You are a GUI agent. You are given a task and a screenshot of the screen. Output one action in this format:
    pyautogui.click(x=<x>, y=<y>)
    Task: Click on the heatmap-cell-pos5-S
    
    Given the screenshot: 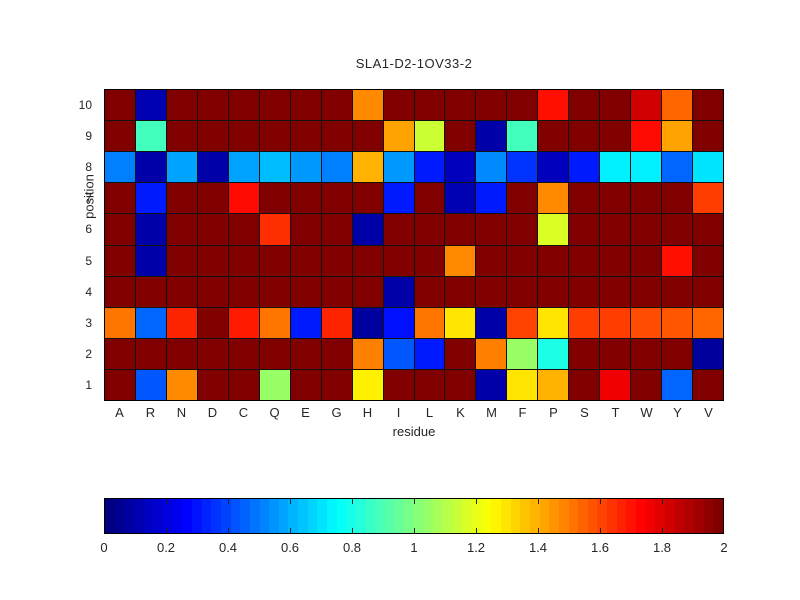 What is the action you would take?
    pyautogui.click(x=584, y=260)
    